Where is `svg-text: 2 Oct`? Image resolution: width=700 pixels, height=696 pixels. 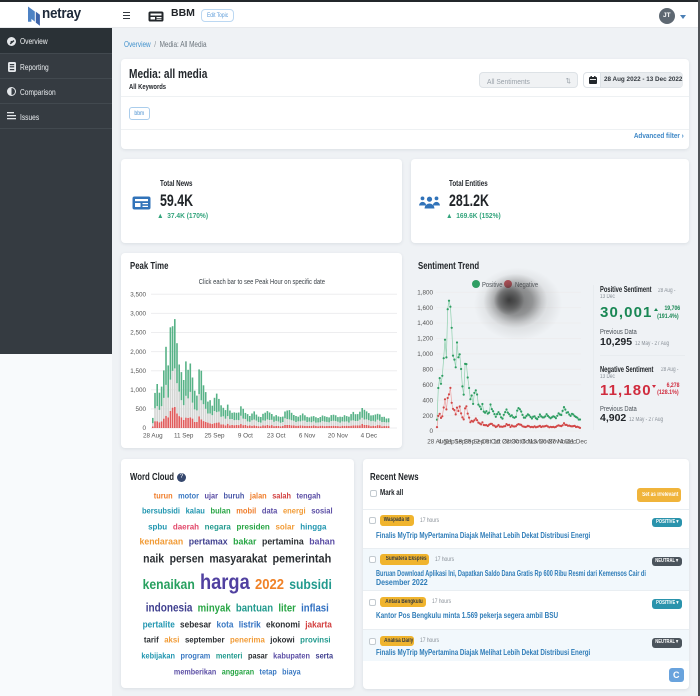 svg-text: 2 Oct is located at coordinates (483, 442).